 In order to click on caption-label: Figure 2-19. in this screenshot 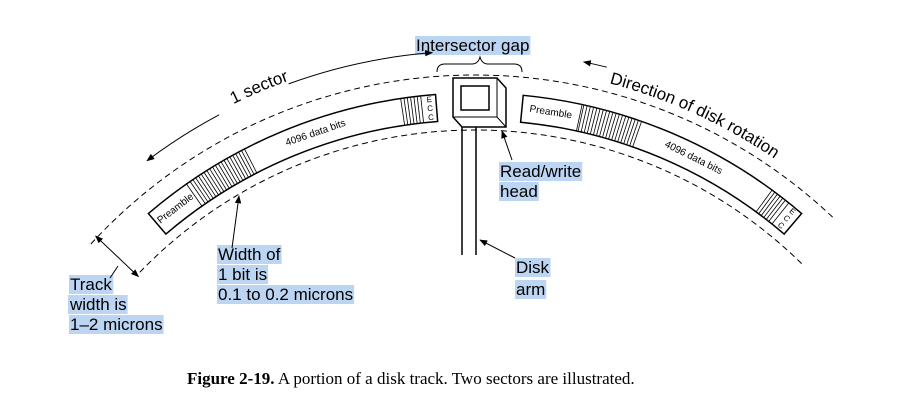, I will do `click(231, 378)`.